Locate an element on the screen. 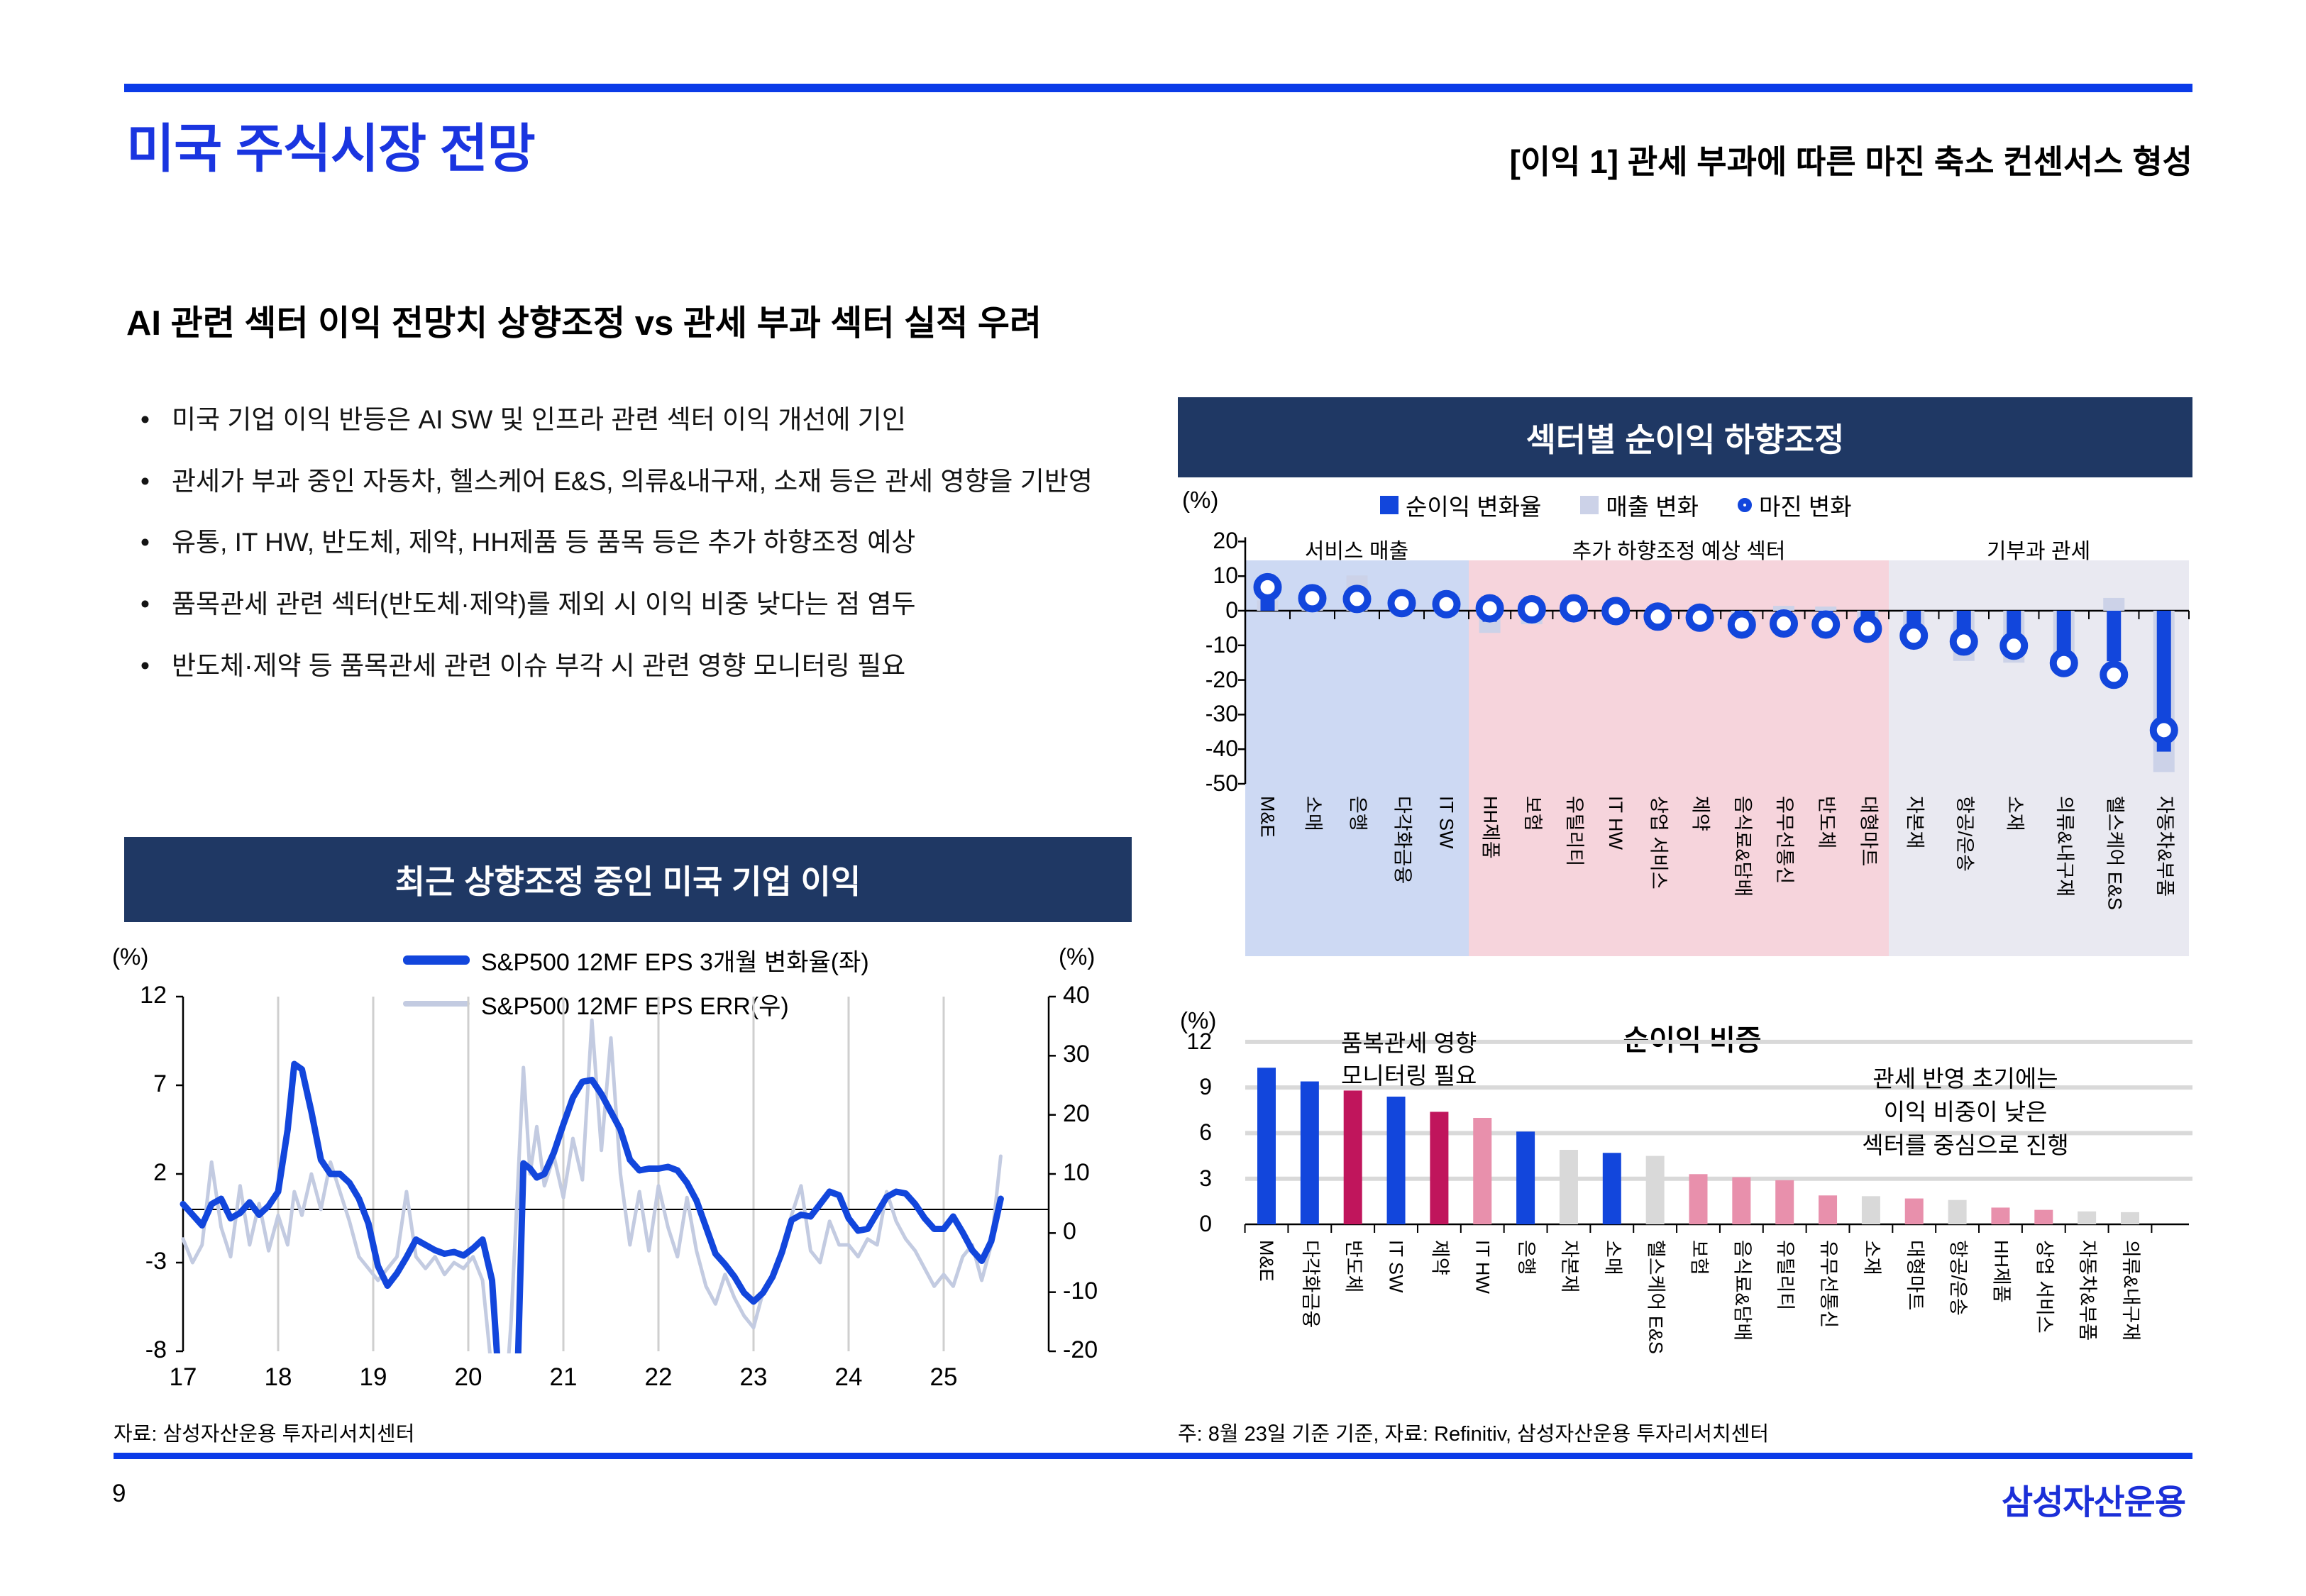 This screenshot has width=2306, height=1596. x-axis-label: 대형마트 is located at coordinates (1869, 832).